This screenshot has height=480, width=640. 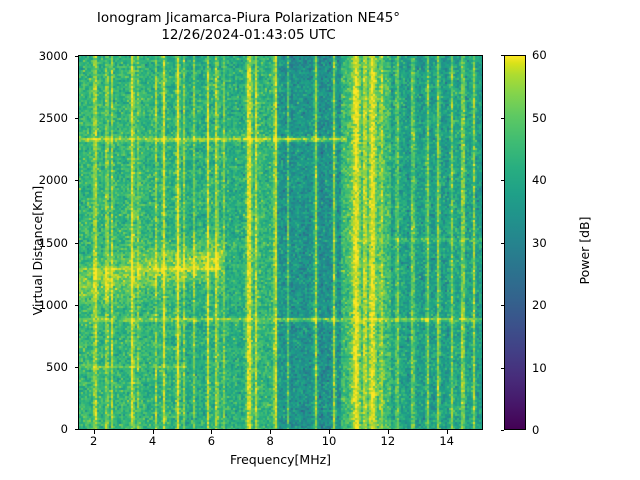 What do you see at coordinates (53, 242) in the screenshot?
I see `y-tick-label: 1500` at bounding box center [53, 242].